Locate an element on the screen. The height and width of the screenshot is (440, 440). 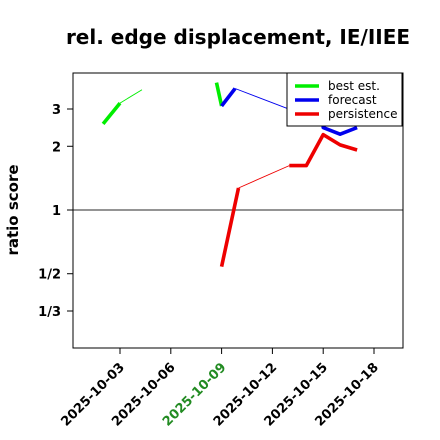
y-tick-label-3: 2 is located at coordinates (56, 147).